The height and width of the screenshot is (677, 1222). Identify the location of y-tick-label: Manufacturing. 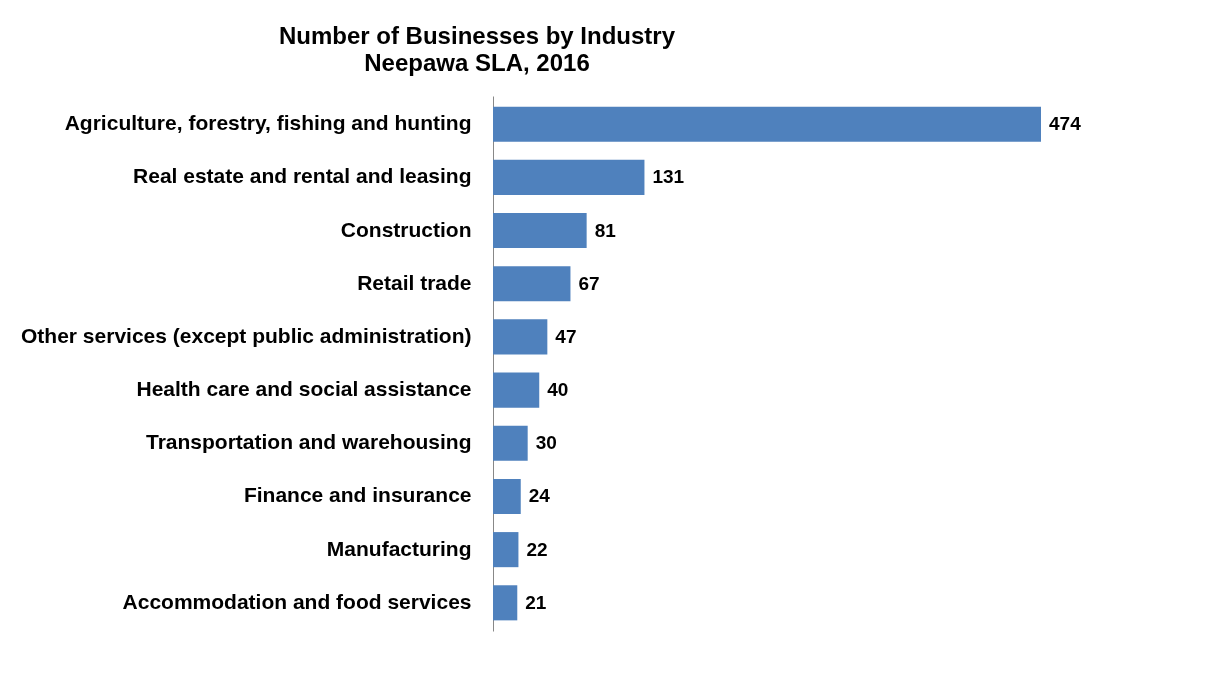
(399, 548).